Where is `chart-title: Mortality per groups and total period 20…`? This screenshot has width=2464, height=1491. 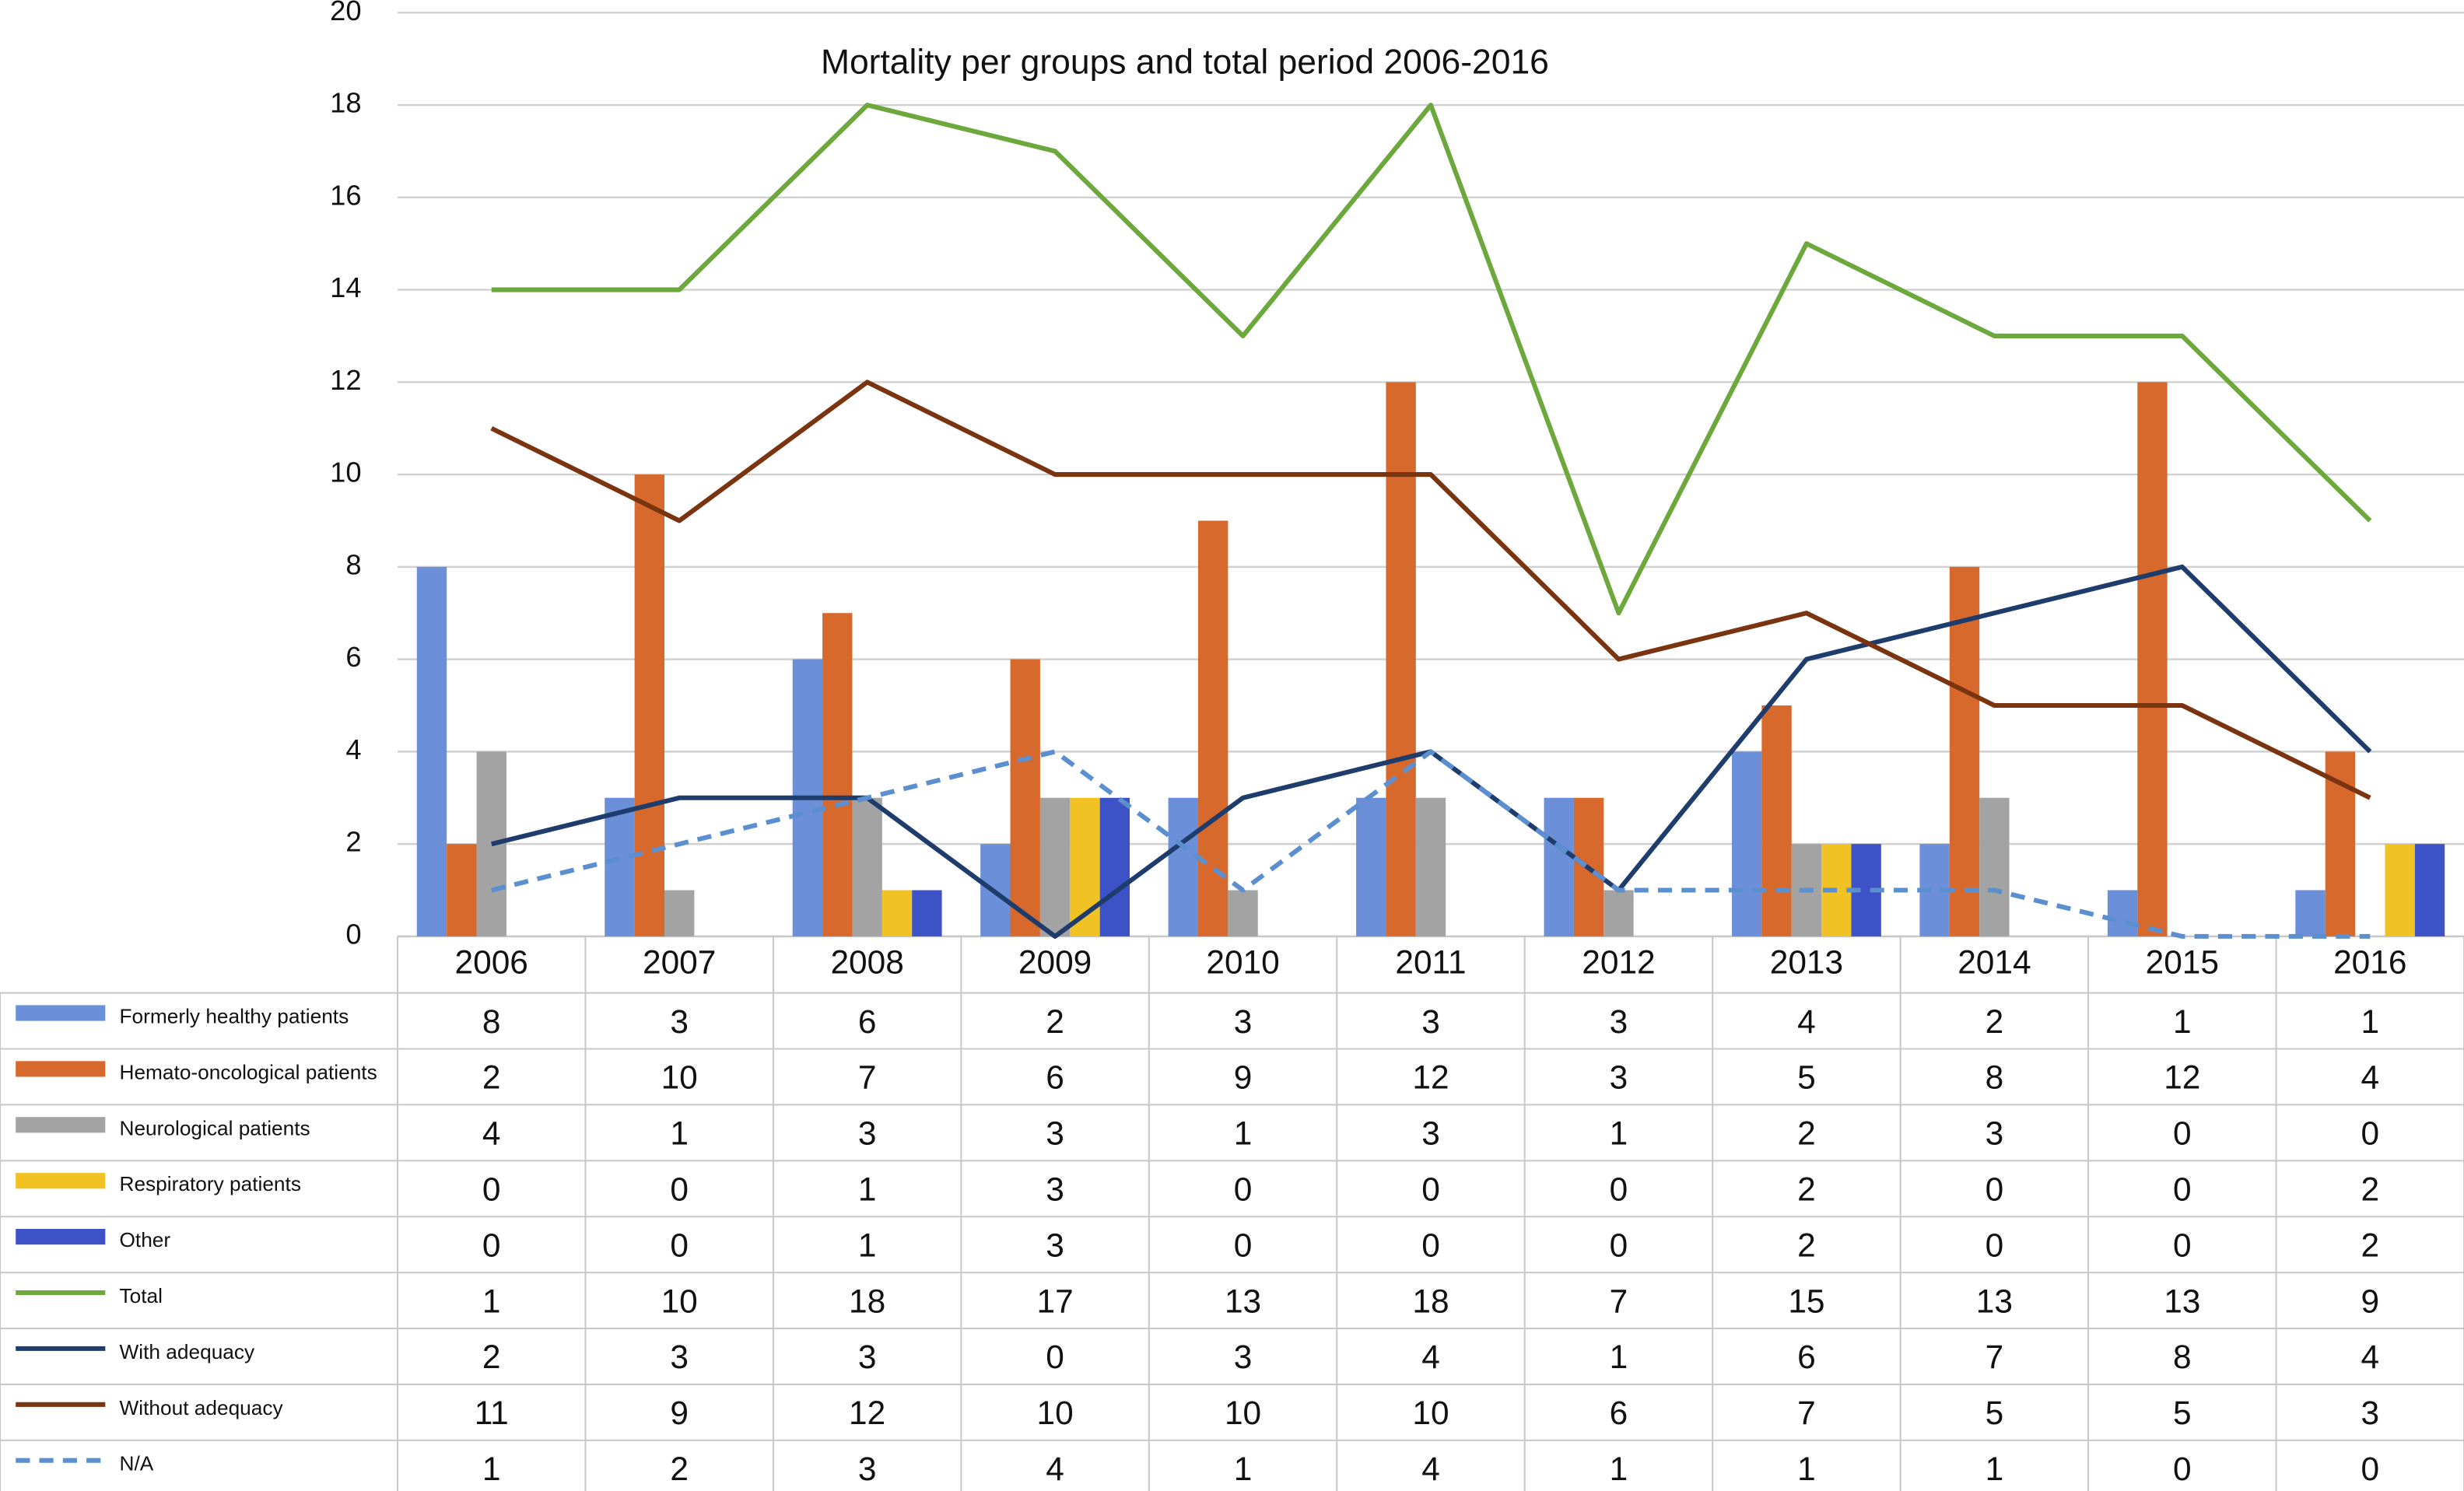 chart-title: Mortality per groups and total period 20… is located at coordinates (1185, 63).